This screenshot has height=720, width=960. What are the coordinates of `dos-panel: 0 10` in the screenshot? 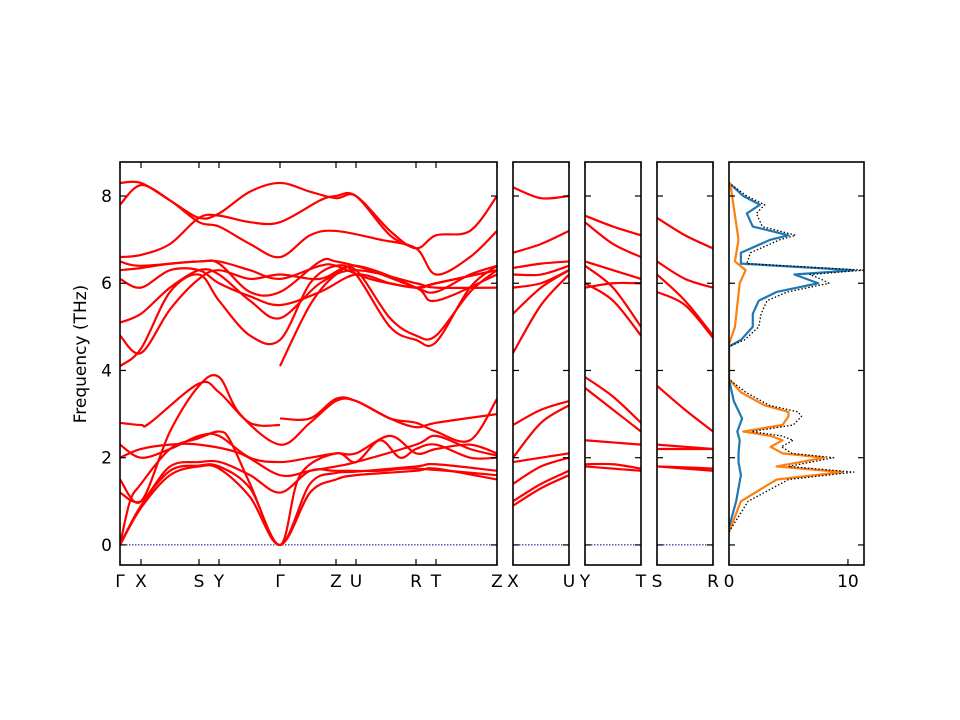 It's located at (794, 376).